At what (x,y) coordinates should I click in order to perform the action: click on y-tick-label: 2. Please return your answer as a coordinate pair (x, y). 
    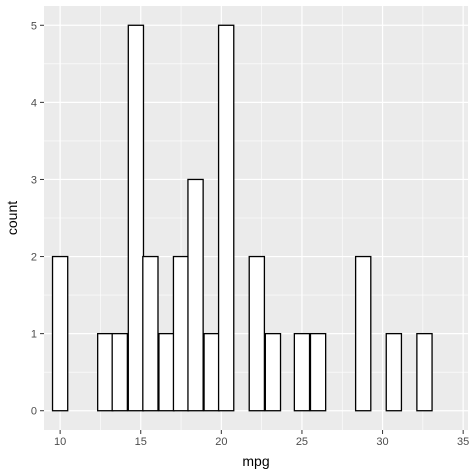
    Looking at the image, I should click on (34, 258).